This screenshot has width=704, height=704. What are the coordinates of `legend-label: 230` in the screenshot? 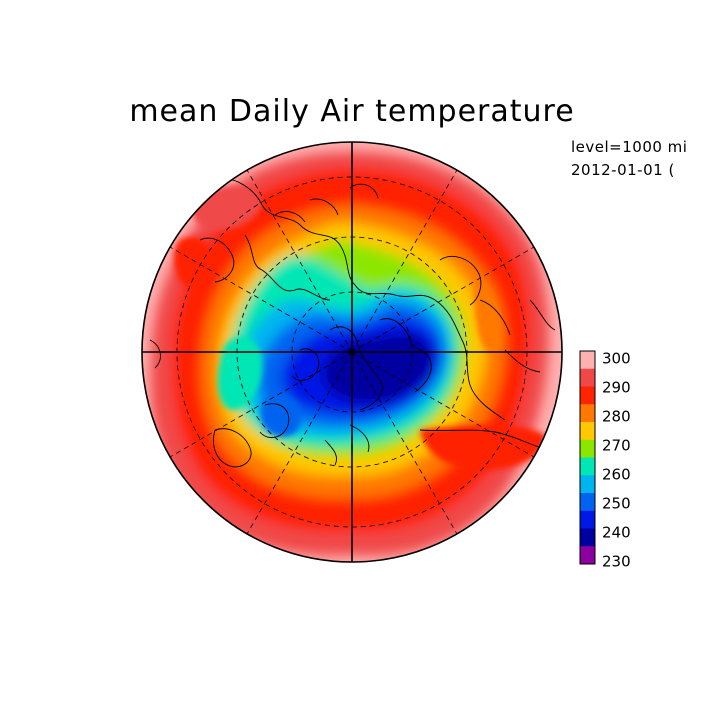 It's located at (616, 562).